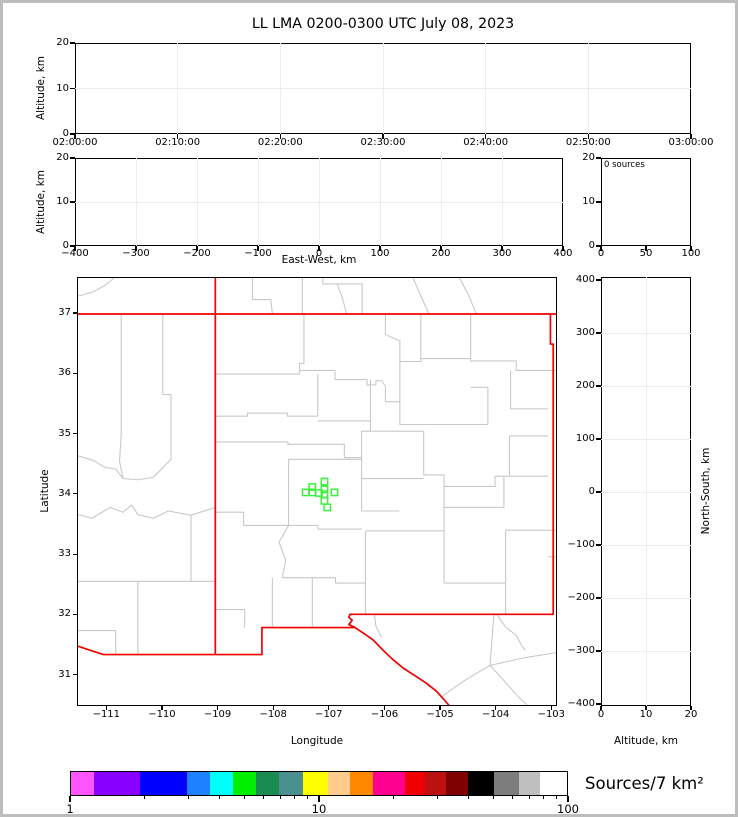 This screenshot has width=738, height=817. What do you see at coordinates (217, 714) in the screenshot?
I see `tick-label: −109` at bounding box center [217, 714].